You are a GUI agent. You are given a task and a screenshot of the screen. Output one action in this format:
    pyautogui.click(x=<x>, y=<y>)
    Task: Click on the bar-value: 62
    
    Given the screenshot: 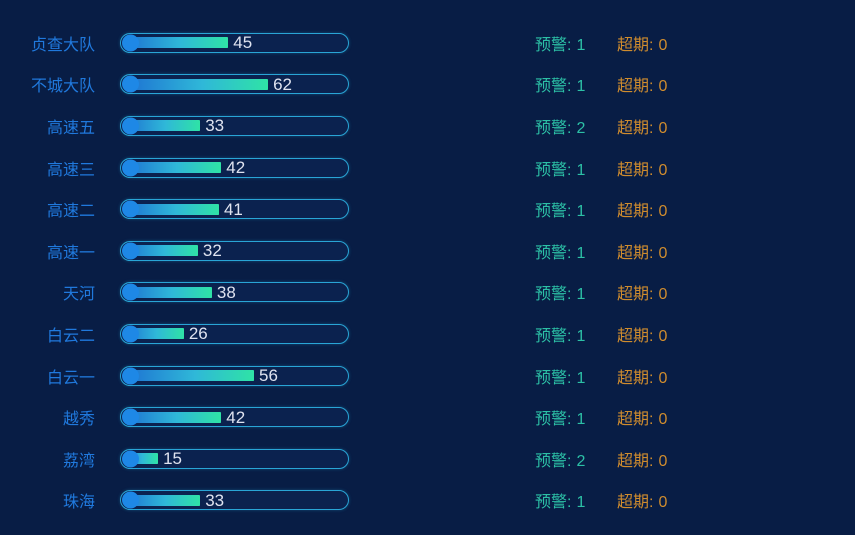 What is the action you would take?
    pyautogui.click(x=282, y=84)
    